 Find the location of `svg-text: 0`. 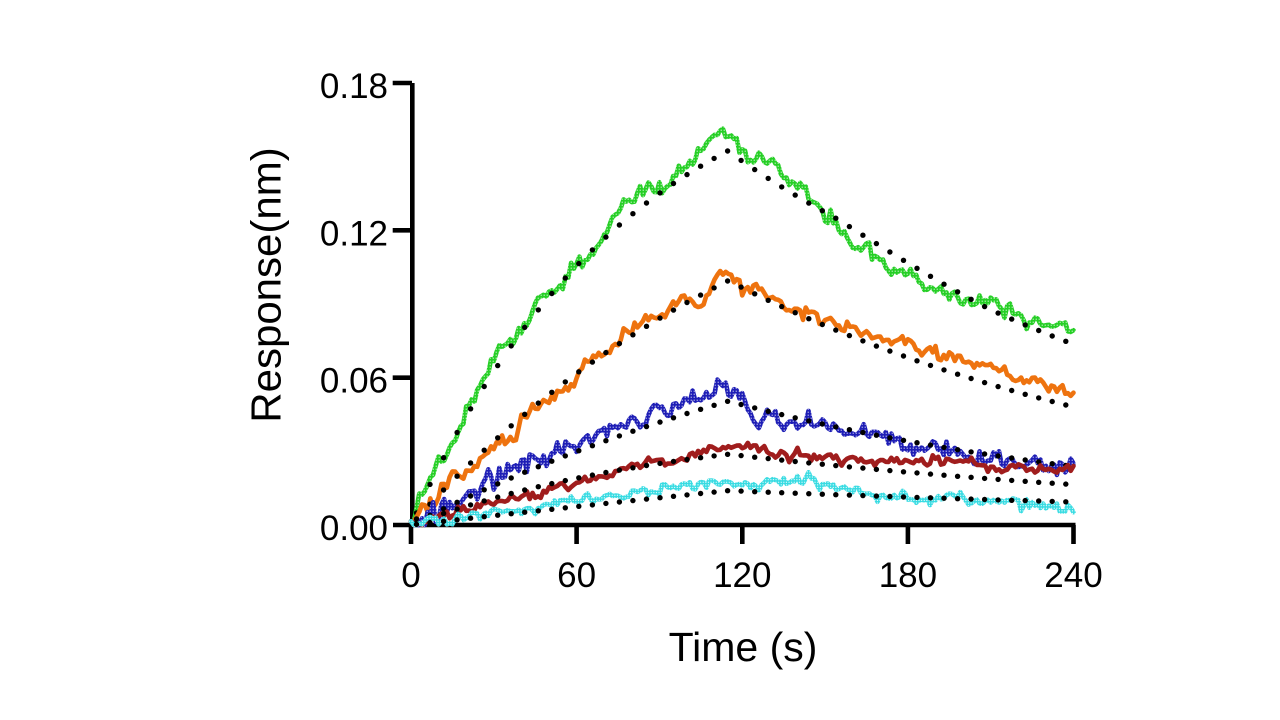

svg-text: 0 is located at coordinates (410, 575).